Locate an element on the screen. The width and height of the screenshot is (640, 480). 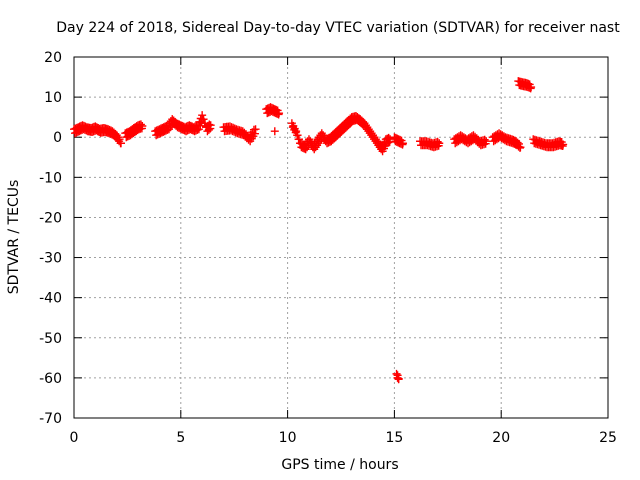
y-tick-label: -40 is located at coordinates (50, 299).